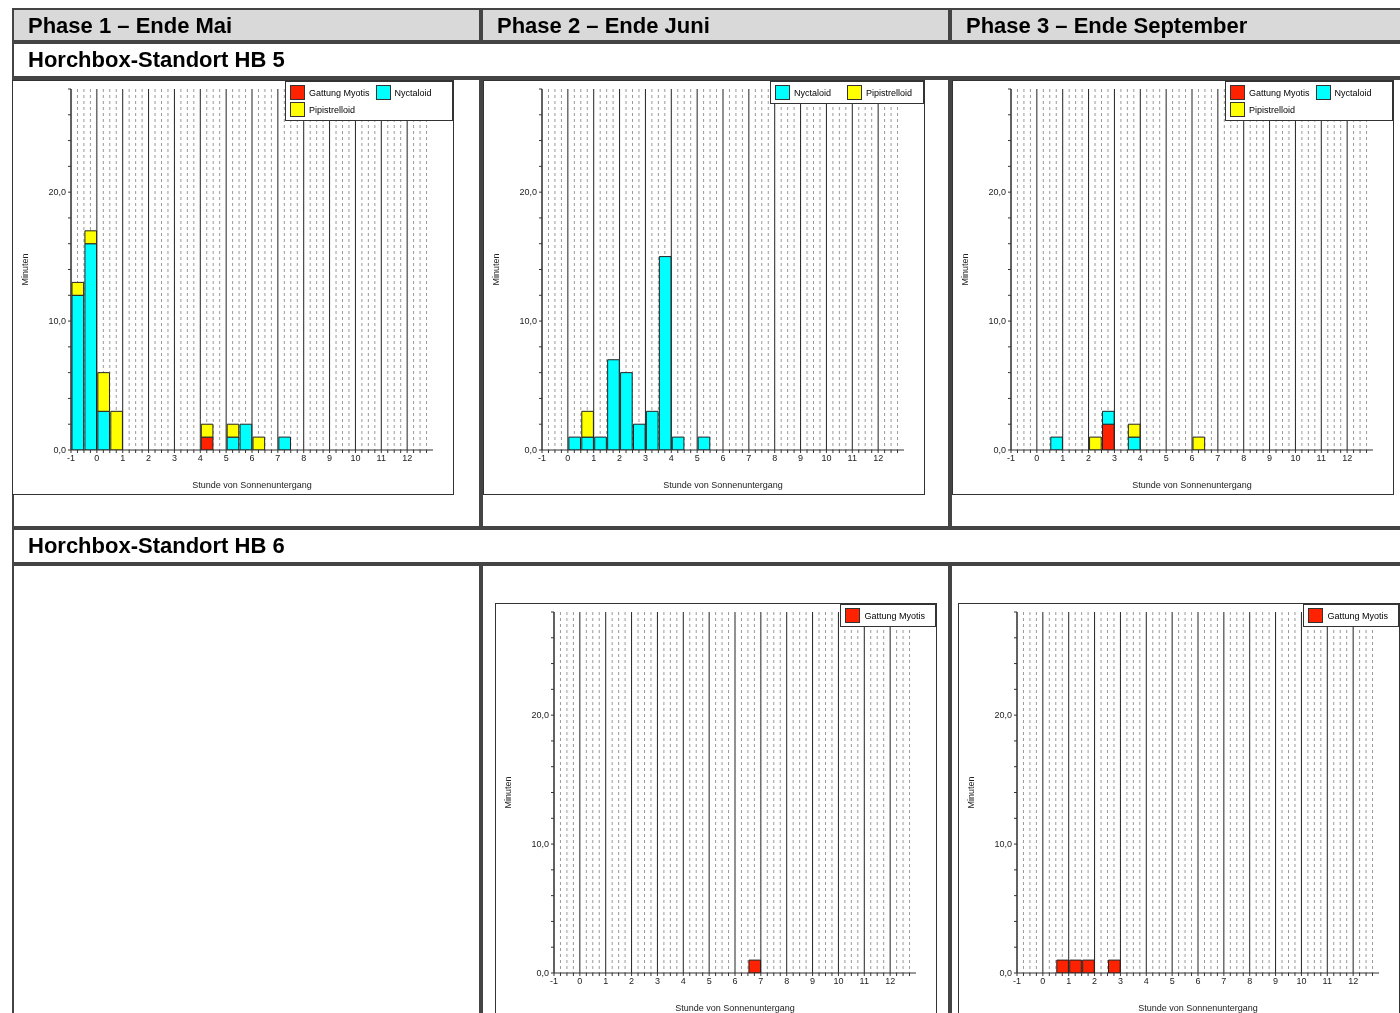 The image size is (1400, 1013). Describe the element at coordinates (1107, 25) in the screenshot. I see `text: Phase 3 – Ende September` at that location.